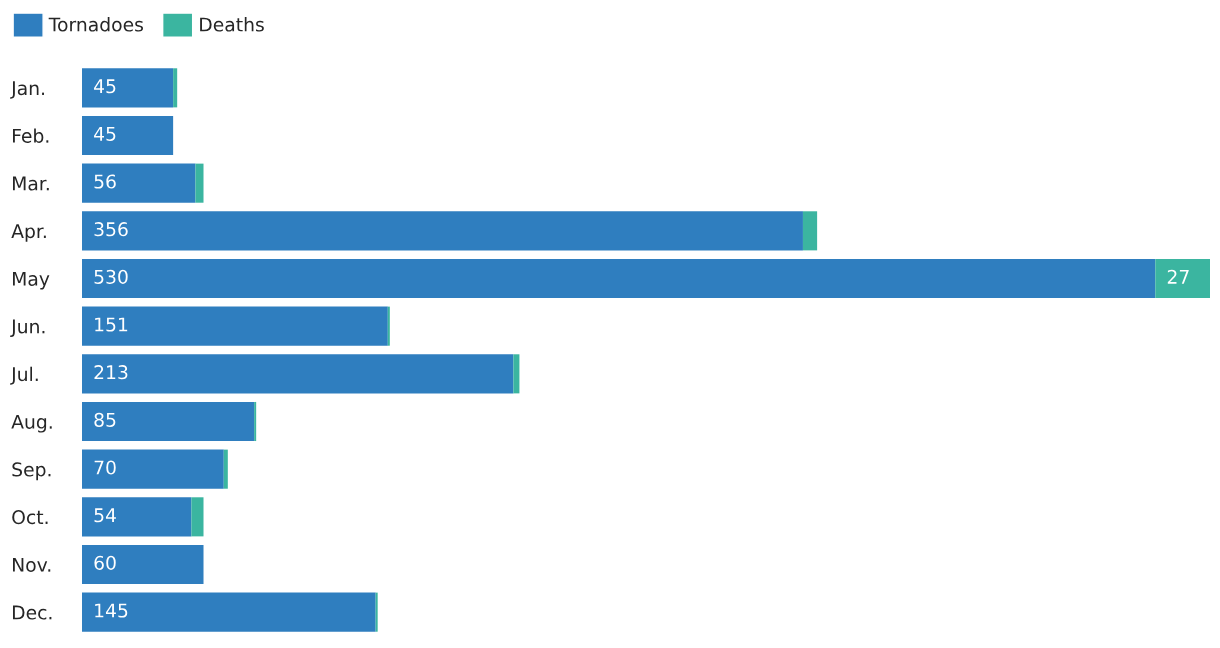 This screenshot has width=1220, height=648. I want to click on y-tick-label: Dec., so click(32, 612).